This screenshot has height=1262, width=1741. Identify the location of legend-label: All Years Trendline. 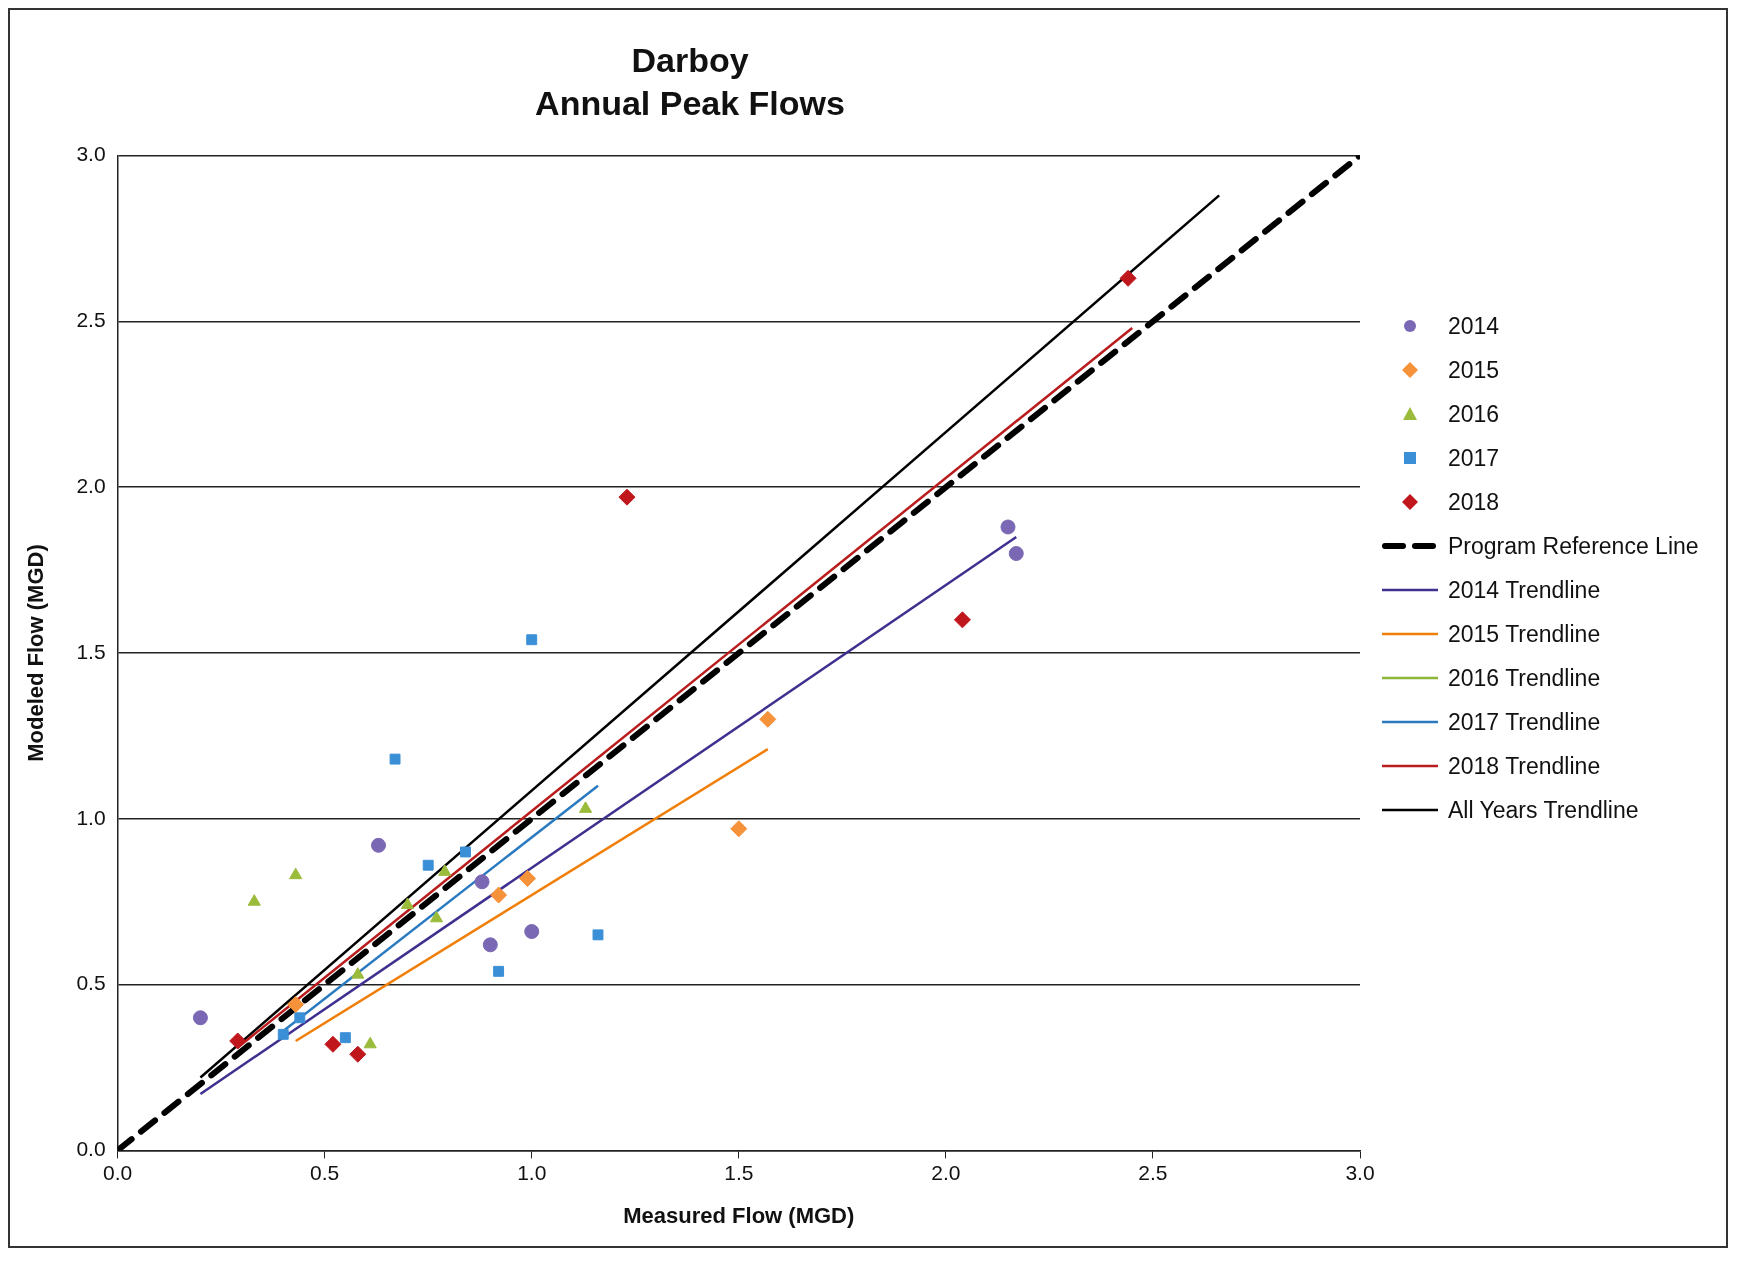
(1543, 810).